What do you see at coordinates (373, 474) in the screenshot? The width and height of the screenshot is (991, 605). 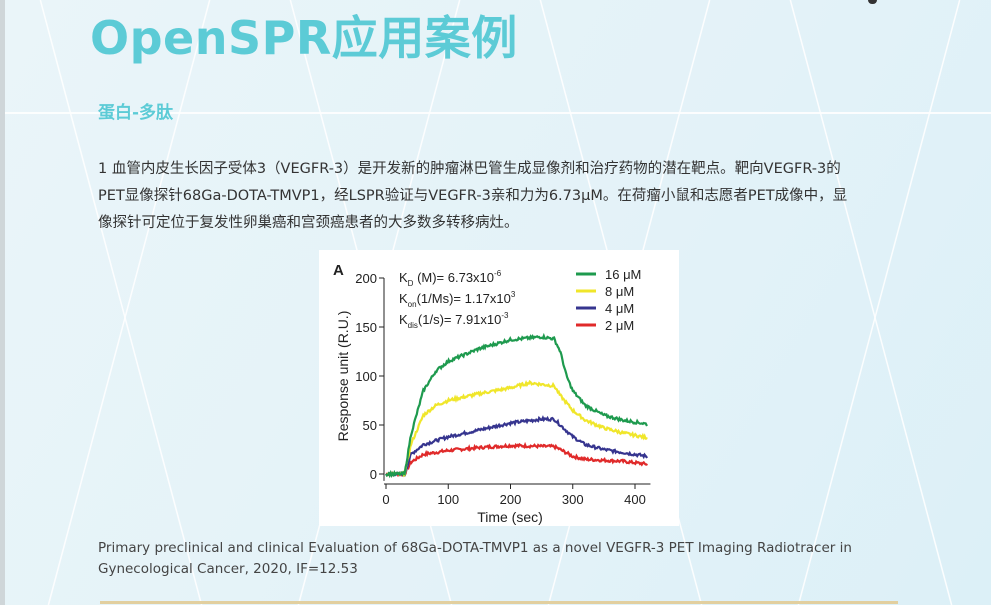 I see `y-tick-label: 0` at bounding box center [373, 474].